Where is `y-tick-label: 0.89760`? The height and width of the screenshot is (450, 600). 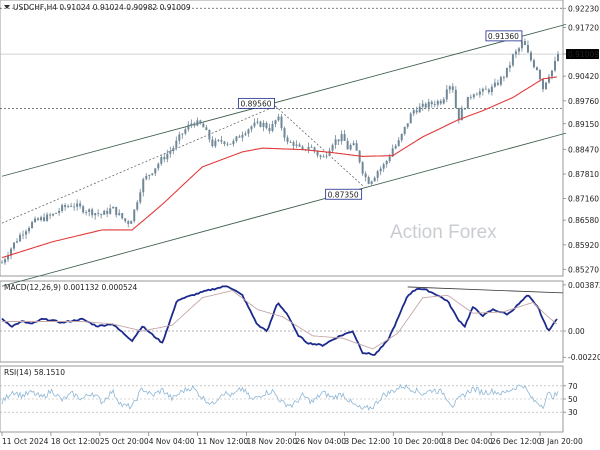
y-tick-label: 0.89760 is located at coordinates (583, 101).